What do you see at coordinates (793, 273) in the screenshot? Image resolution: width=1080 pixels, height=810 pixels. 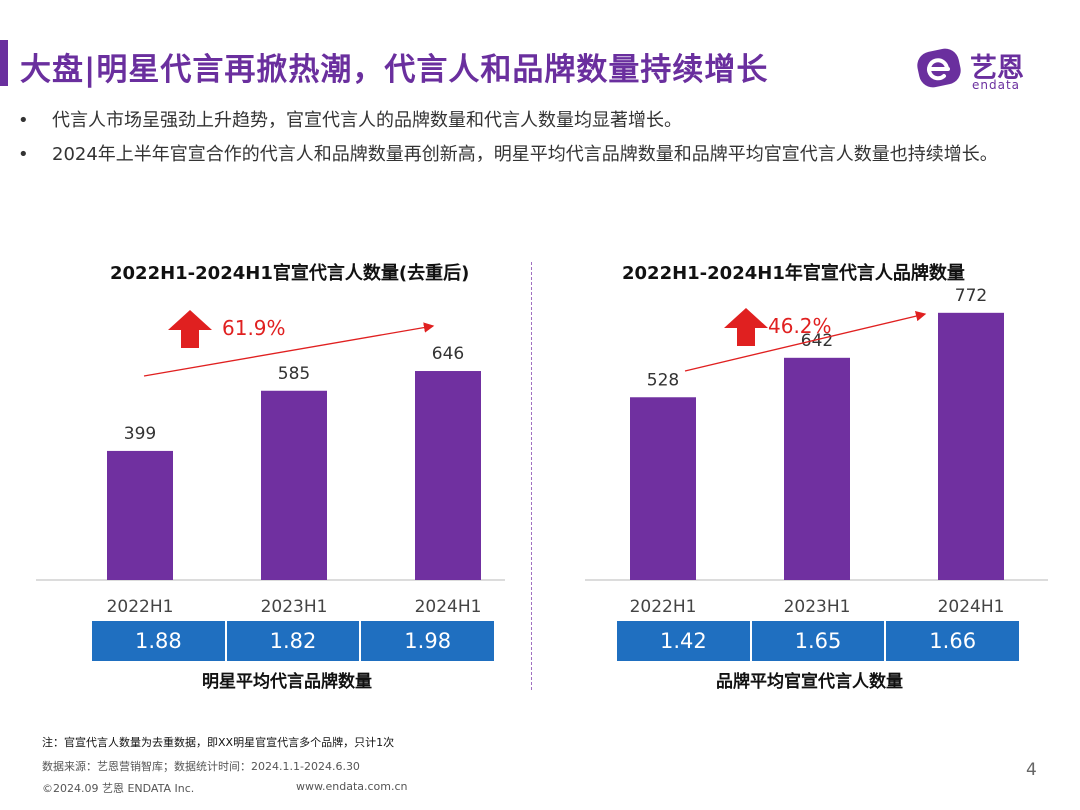 I see `chart-title-brand-count: 2022H1-2024H1年官宣代言人品牌数量` at bounding box center [793, 273].